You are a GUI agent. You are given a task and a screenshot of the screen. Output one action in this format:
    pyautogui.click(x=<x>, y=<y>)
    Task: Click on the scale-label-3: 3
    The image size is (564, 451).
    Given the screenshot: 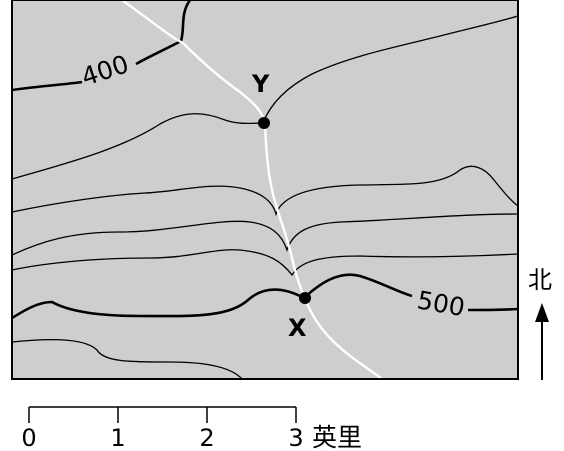 What is the action you would take?
    pyautogui.click(x=295, y=437)
    